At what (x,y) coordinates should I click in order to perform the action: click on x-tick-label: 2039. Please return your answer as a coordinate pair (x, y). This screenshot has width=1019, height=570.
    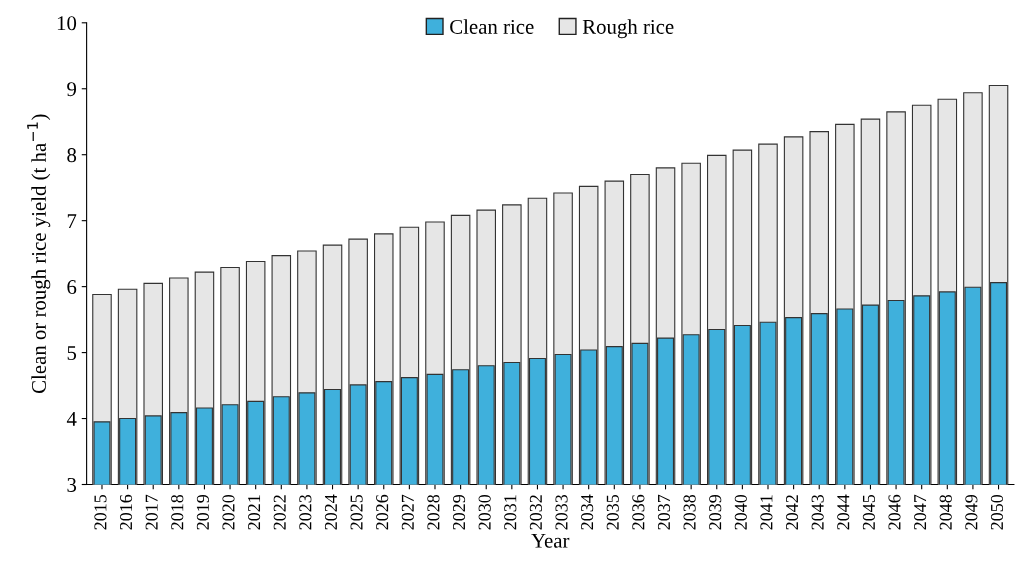
    Looking at the image, I should click on (715, 512).